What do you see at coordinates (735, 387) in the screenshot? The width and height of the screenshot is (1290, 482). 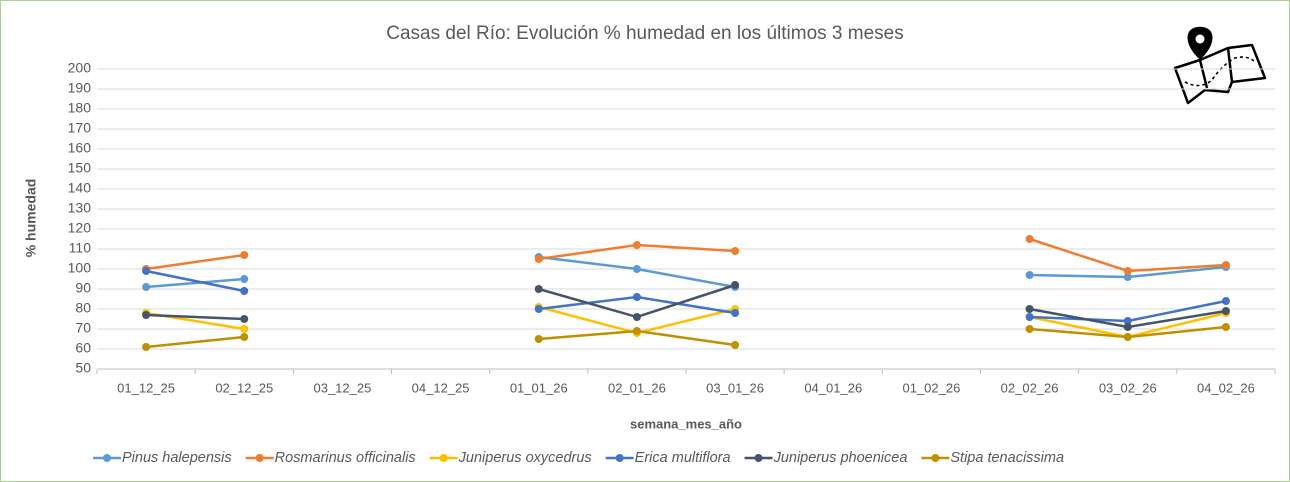 I see `x-tick-label: 03_01_26` at bounding box center [735, 387].